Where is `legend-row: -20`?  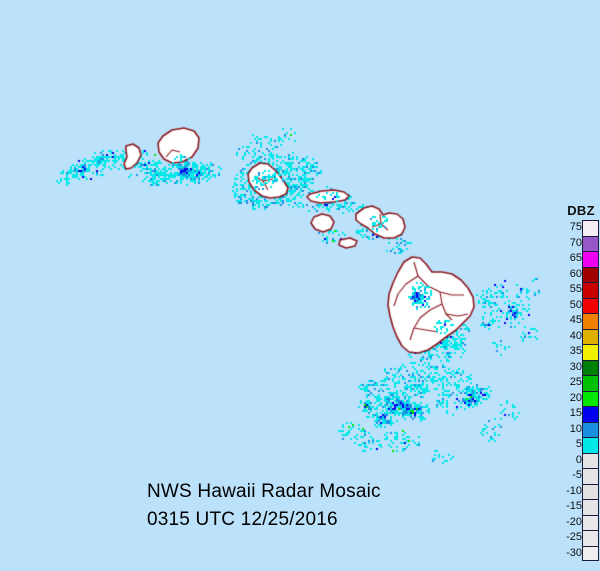 legend-row: -20 is located at coordinates (581, 522).